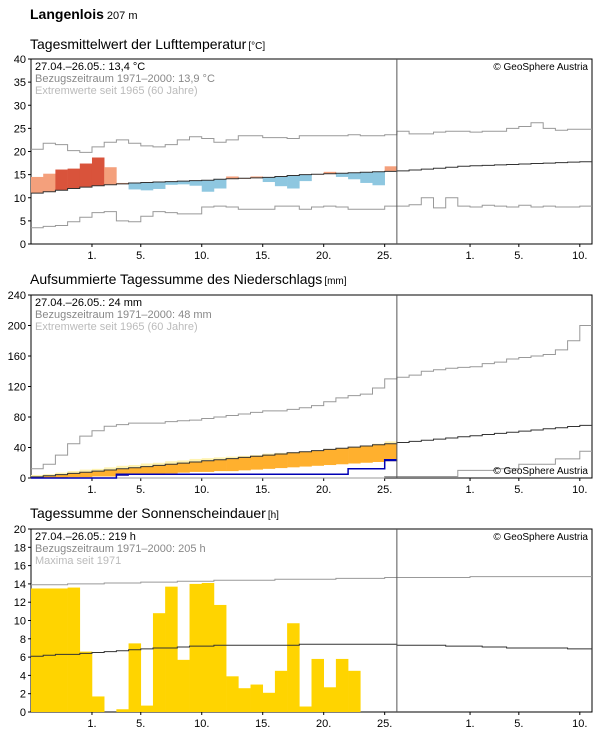  I want to click on y-tick-label: 240, so click(17, 296).